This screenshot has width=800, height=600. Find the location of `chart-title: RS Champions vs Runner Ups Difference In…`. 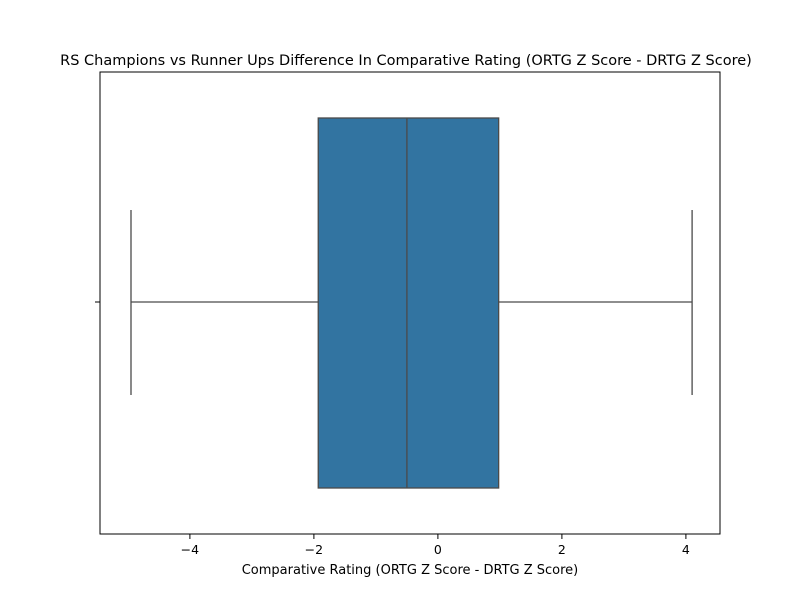

chart-title: RS Champions vs Runner Ups Difference In… is located at coordinates (406, 61).